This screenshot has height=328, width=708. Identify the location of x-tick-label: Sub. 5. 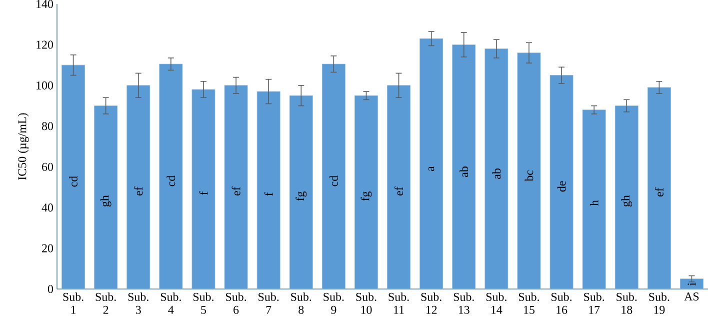
(203, 303).